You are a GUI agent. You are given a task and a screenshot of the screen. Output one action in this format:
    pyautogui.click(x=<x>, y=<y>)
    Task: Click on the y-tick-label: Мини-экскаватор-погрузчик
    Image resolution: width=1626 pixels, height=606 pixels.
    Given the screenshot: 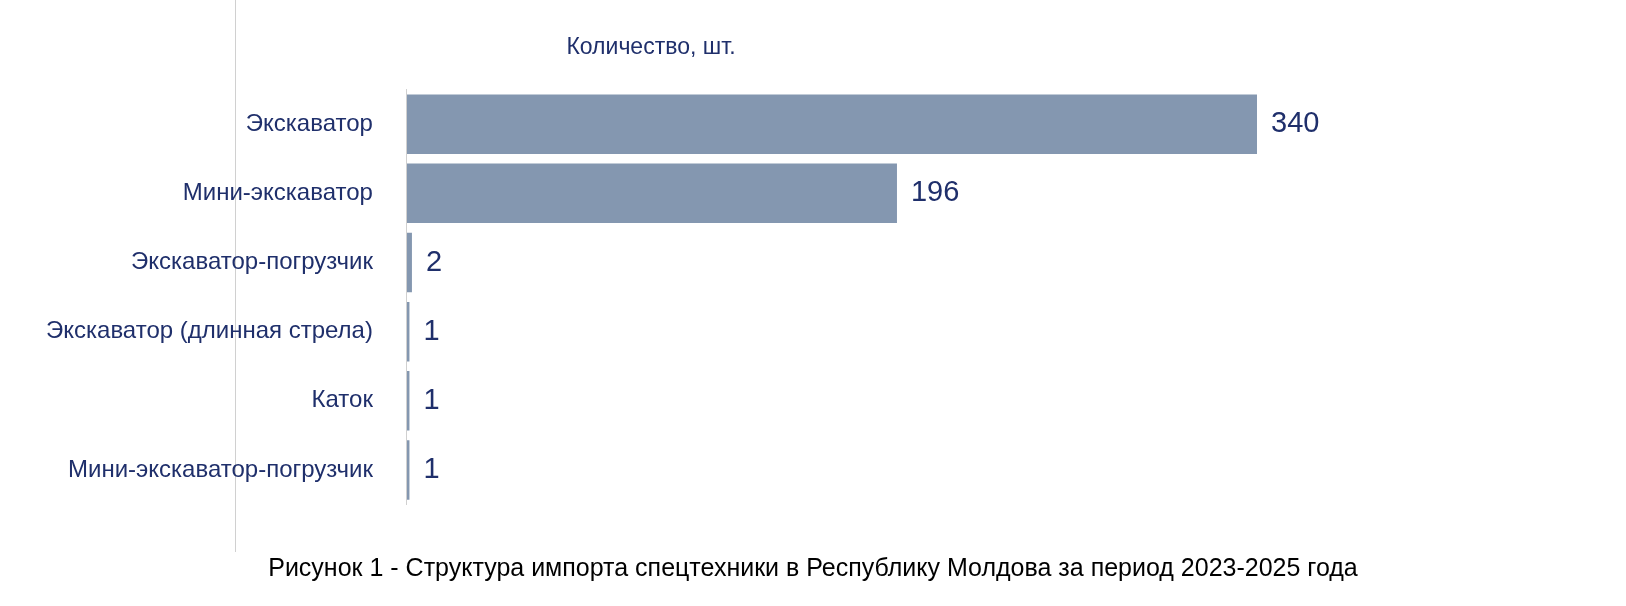 What is the action you would take?
    pyautogui.click(x=220, y=468)
    